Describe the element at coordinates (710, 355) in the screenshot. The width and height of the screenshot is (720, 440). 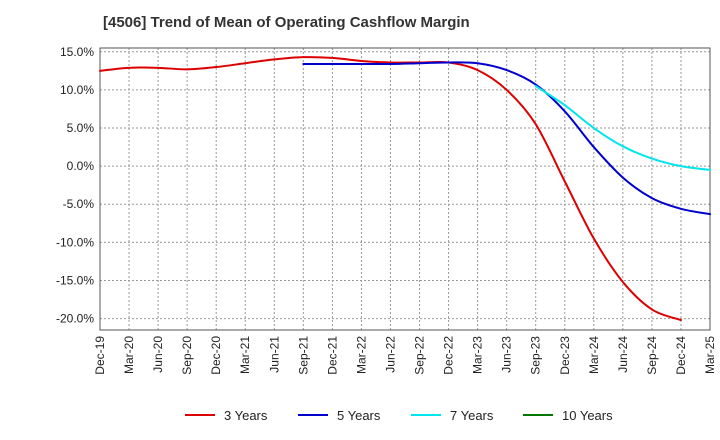
I see `x-tick-label: Mar-25` at that location.